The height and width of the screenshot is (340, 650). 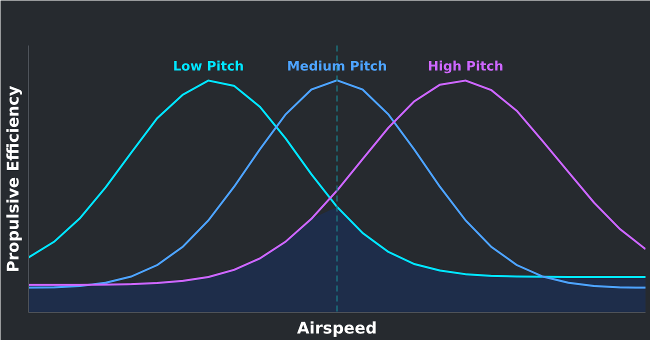 What do you see at coordinates (208, 67) in the screenshot?
I see `series-label: Low Pitch` at bounding box center [208, 67].